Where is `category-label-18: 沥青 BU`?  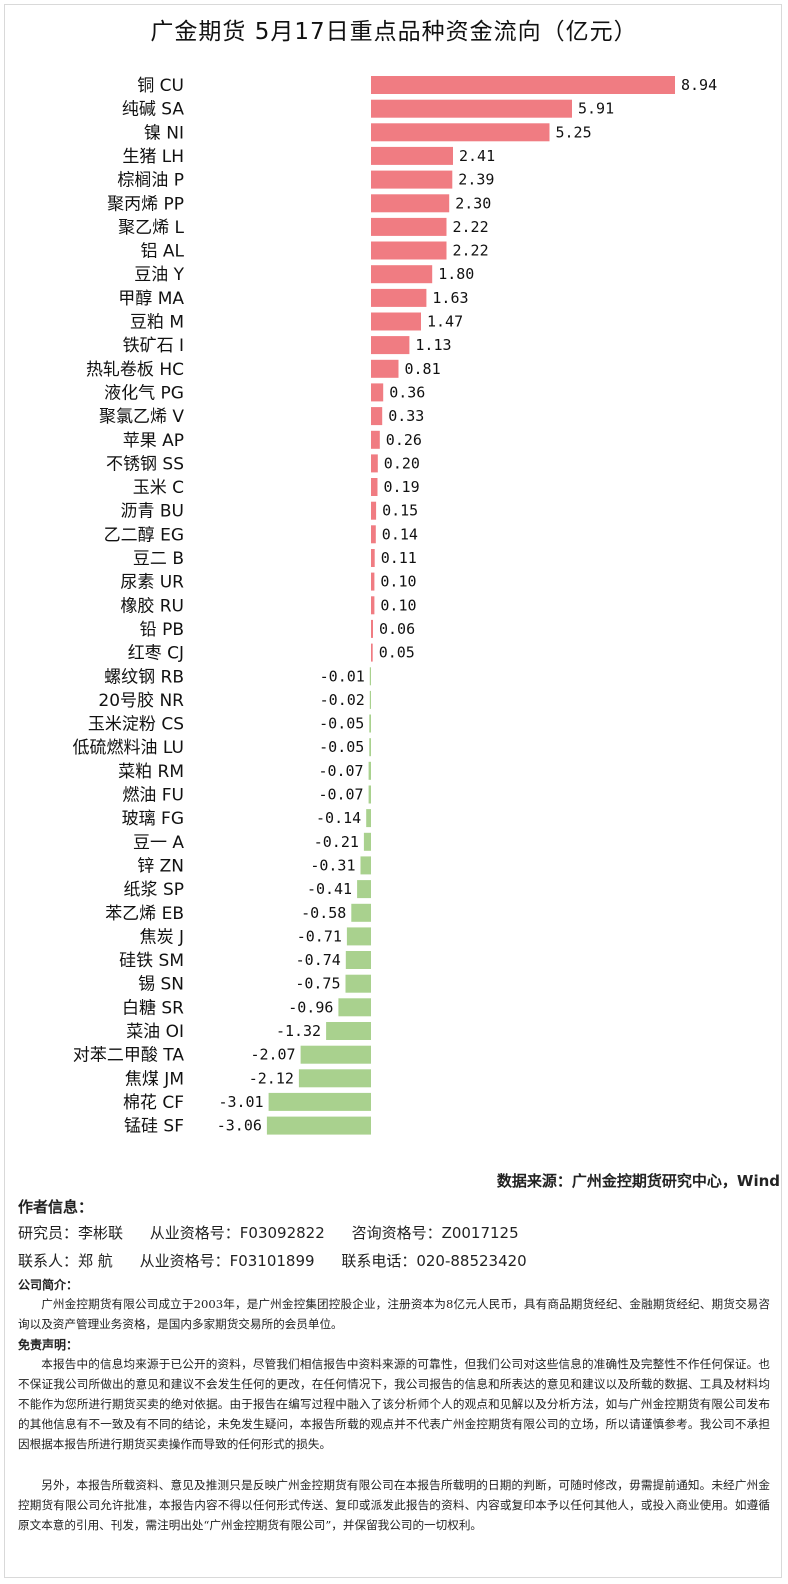 category-label-18: 沥青 BU is located at coordinates (152, 512).